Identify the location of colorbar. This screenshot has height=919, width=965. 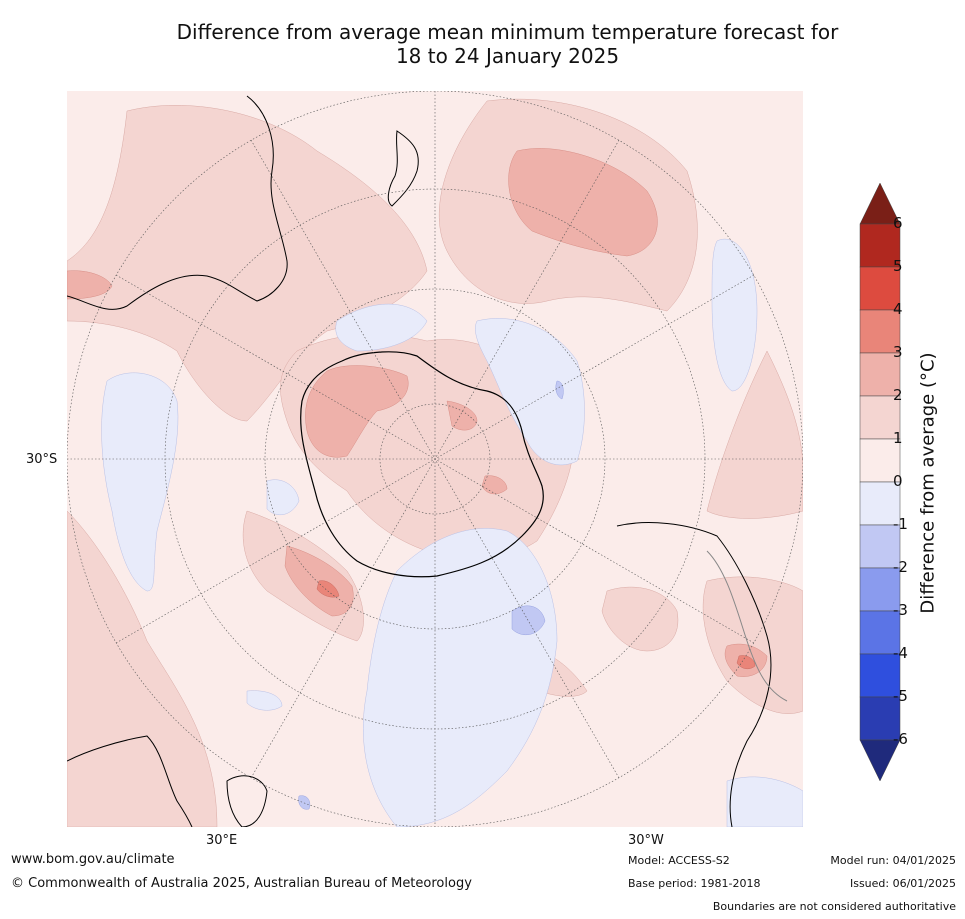
(880, 482).